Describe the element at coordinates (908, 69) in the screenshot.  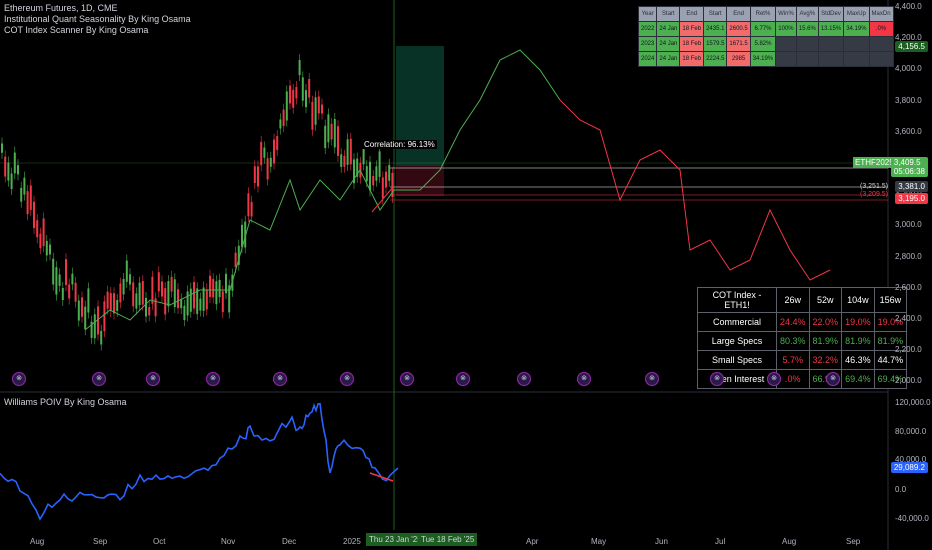
I see `price-axis-label: 4,000.0` at that location.